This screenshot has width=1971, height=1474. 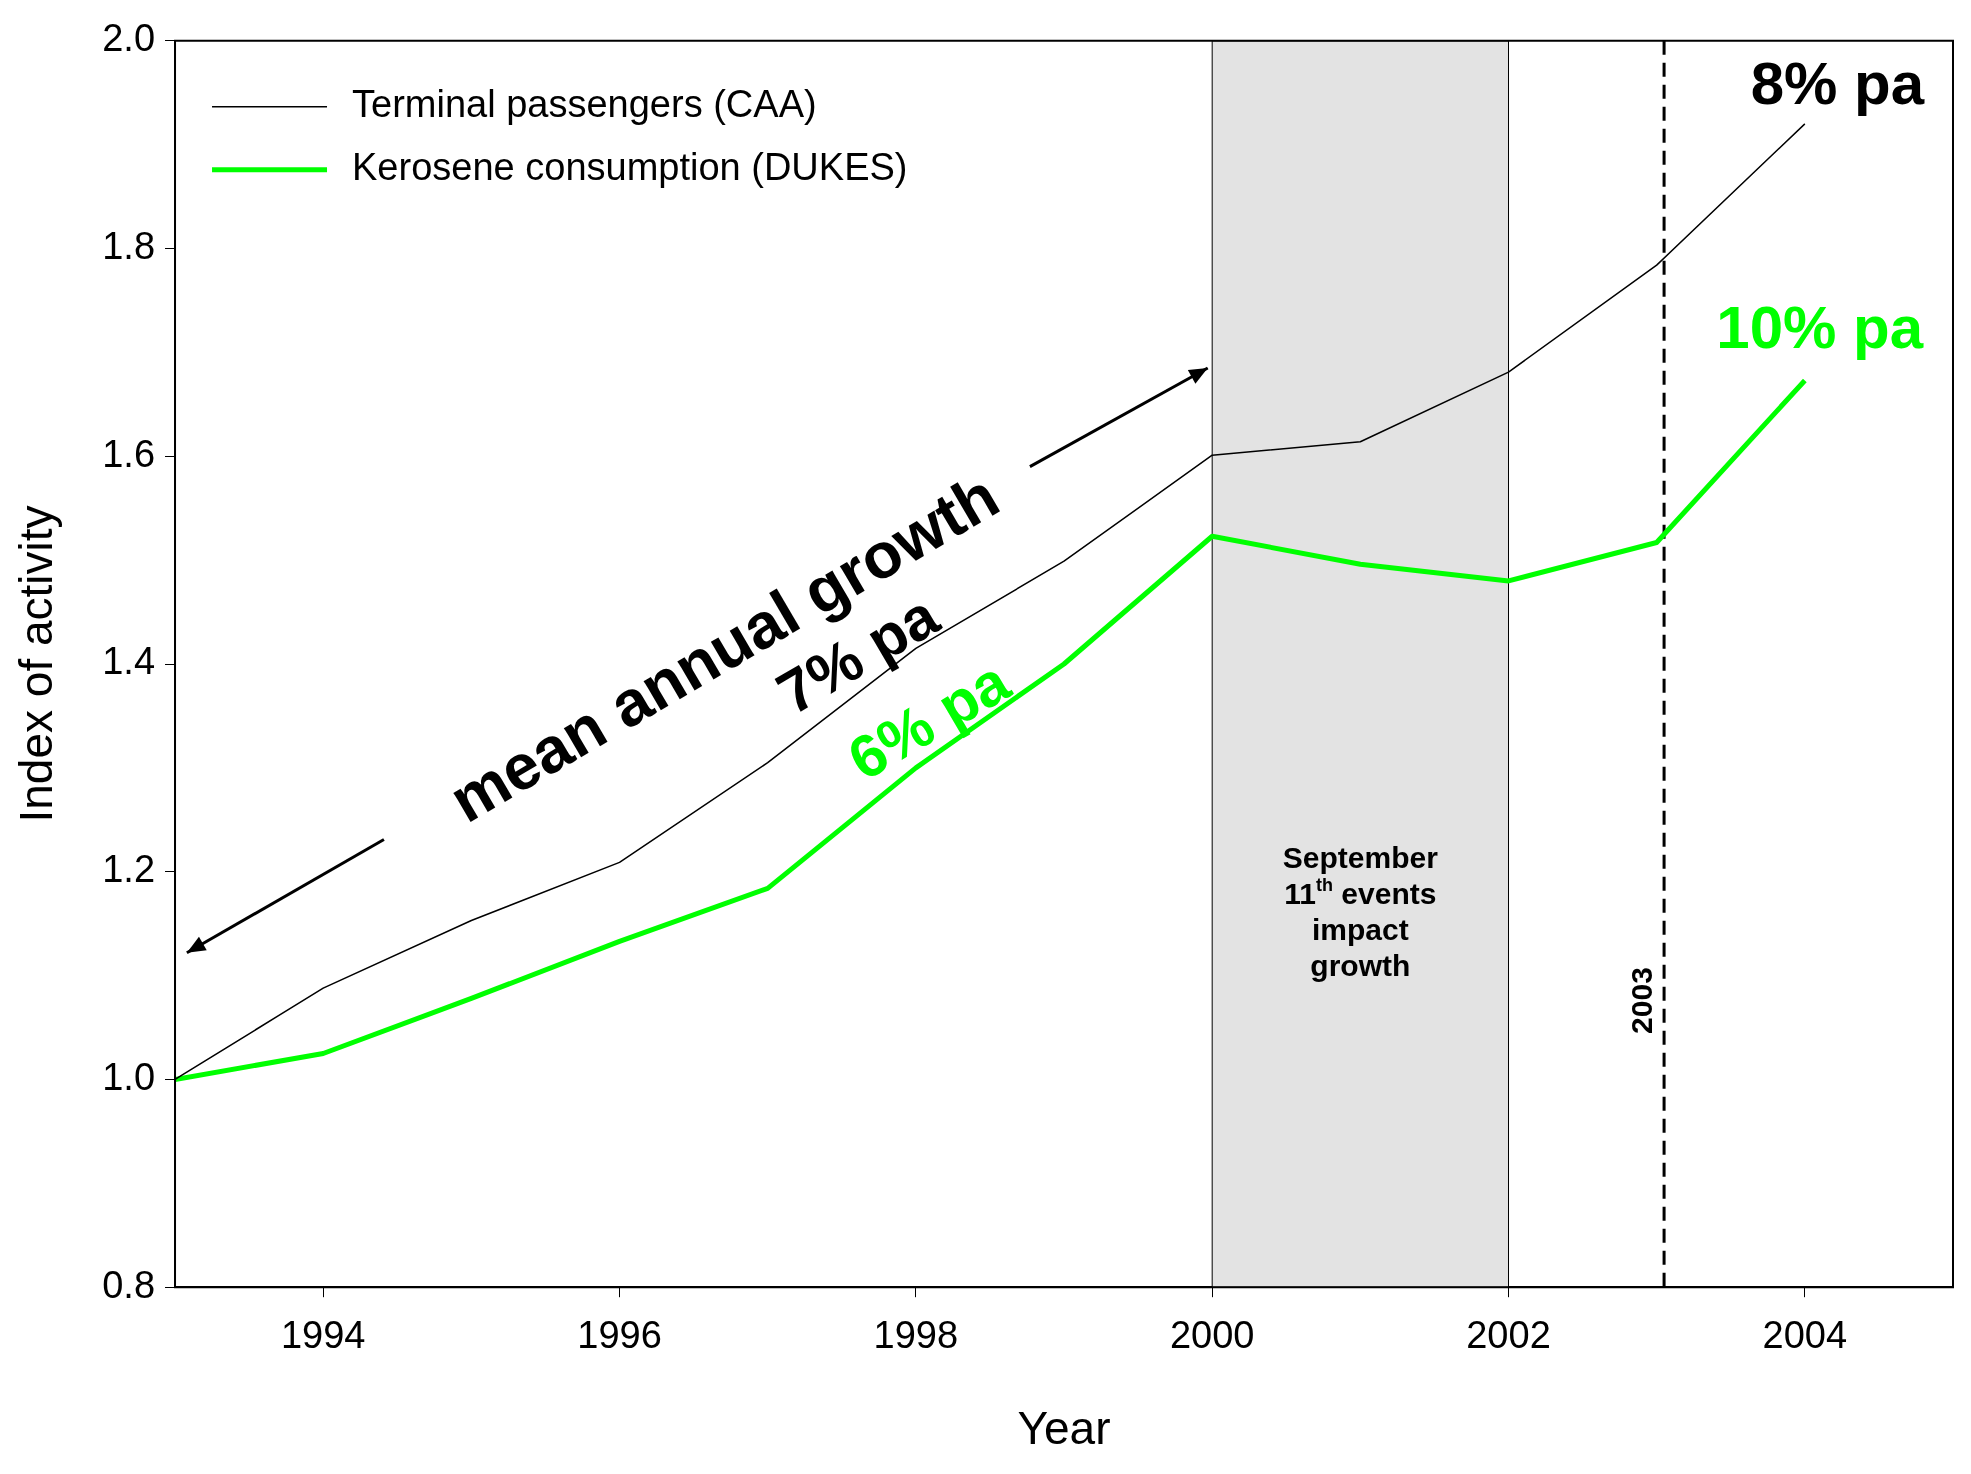 What do you see at coordinates (1642, 1000) in the screenshot?
I see `ref-line-label: 2003` at bounding box center [1642, 1000].